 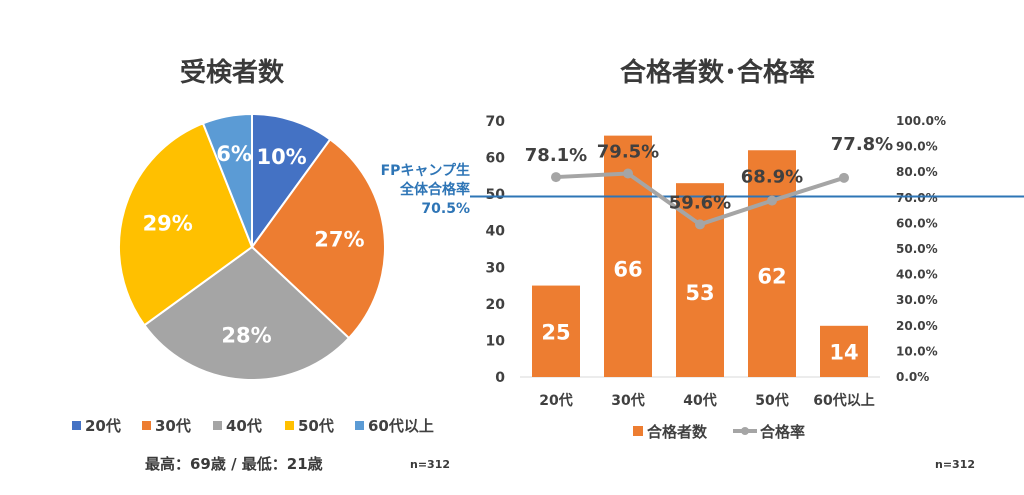 I want to click on y2-tick-label: 10.0%, so click(x=917, y=351).